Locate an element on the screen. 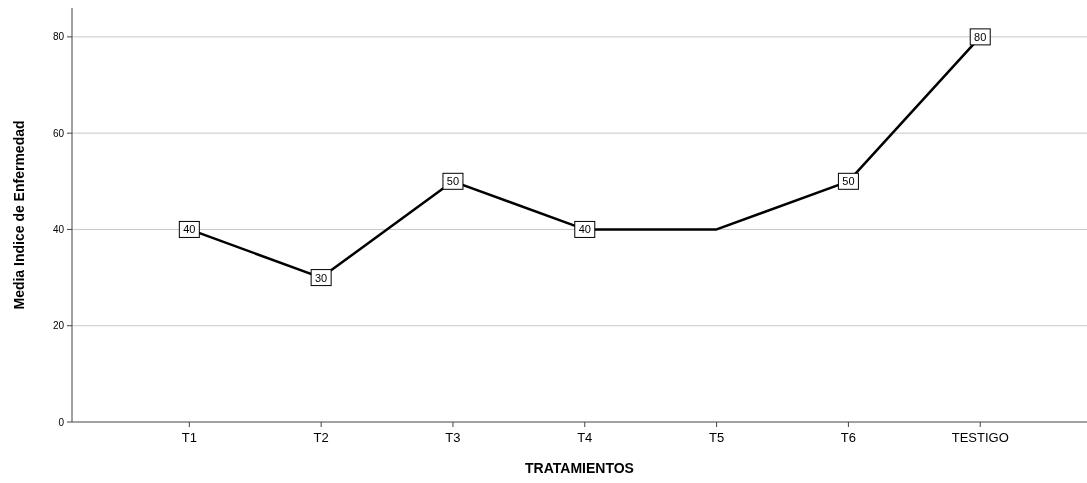 The height and width of the screenshot is (483, 1087). x-axis-title: TRATAMIENTOS is located at coordinates (579, 468).